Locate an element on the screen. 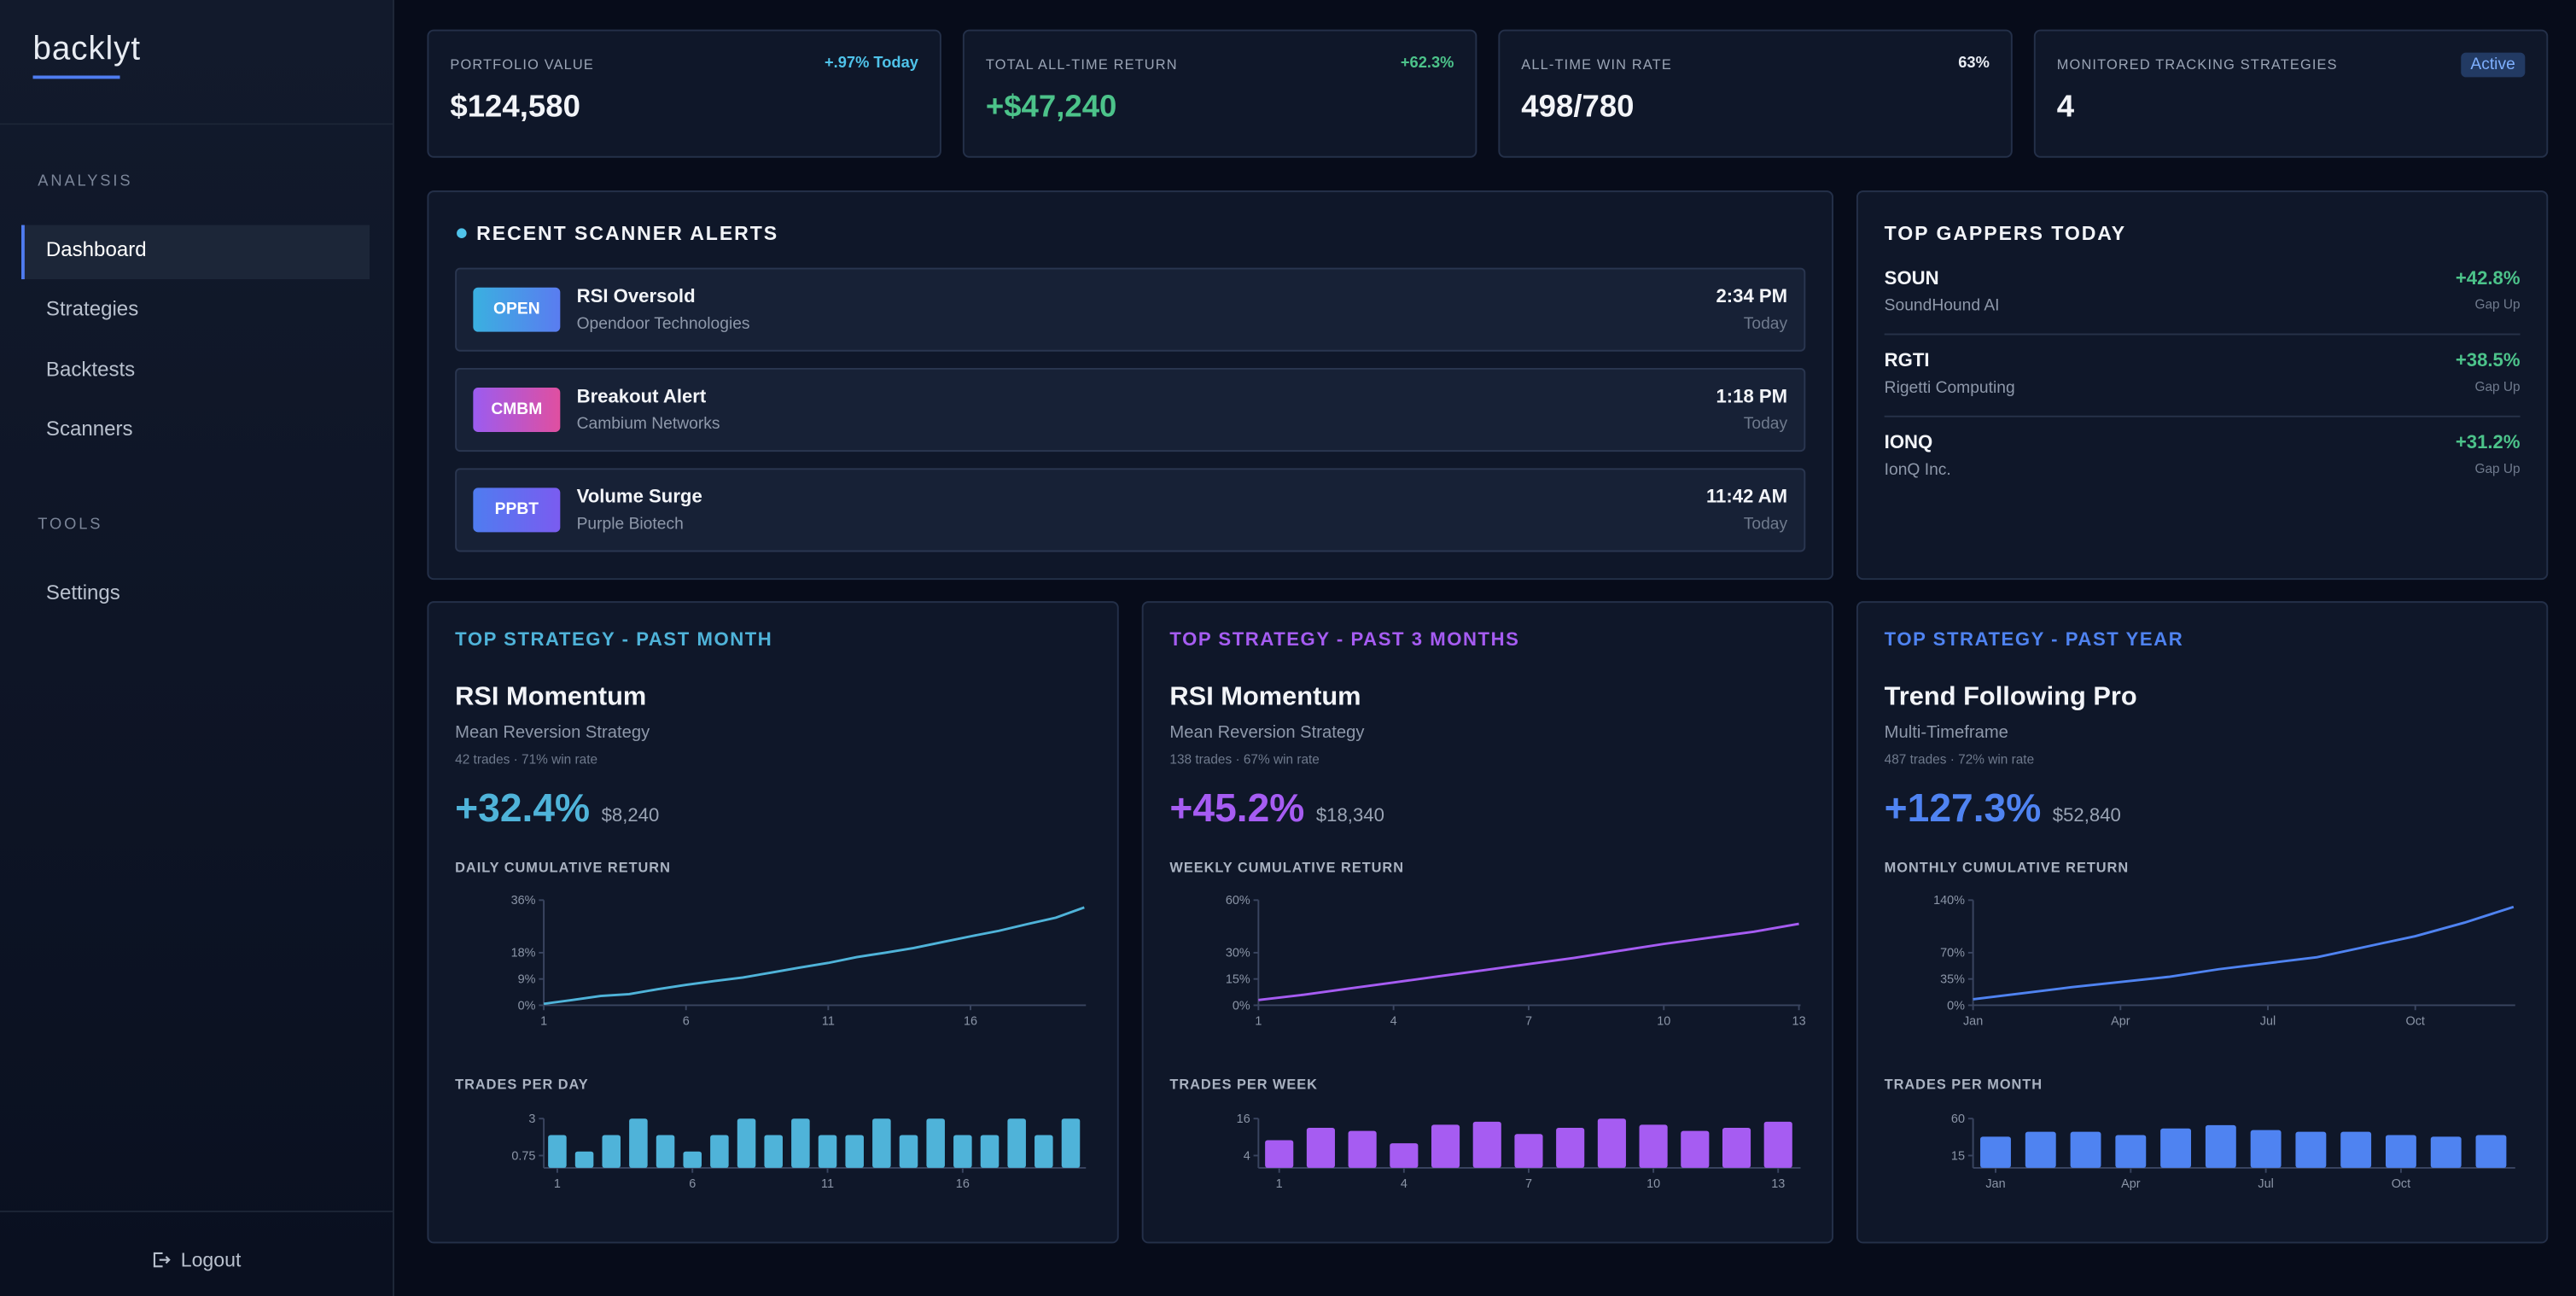 The height and width of the screenshot is (1296, 2576). line-series is located at coordinates (814, 956).